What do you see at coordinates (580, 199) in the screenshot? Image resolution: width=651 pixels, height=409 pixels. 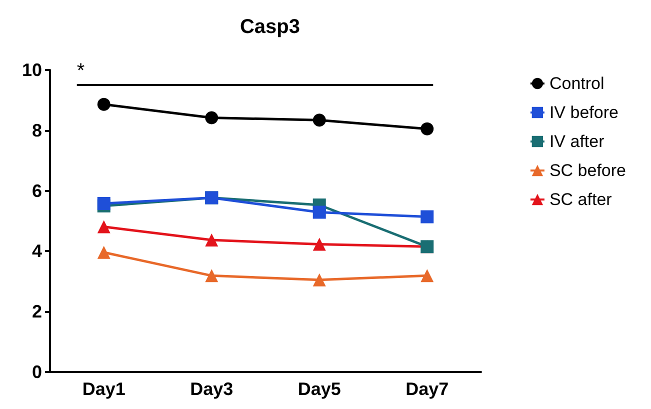 I see `legend-label: SC after` at bounding box center [580, 199].